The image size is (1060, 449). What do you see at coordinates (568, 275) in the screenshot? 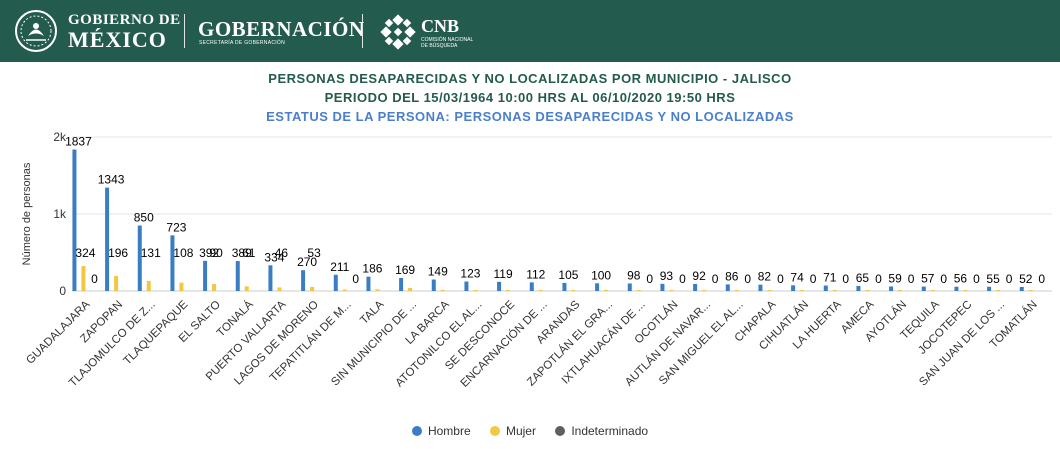
I see `data-label: 105` at bounding box center [568, 275].